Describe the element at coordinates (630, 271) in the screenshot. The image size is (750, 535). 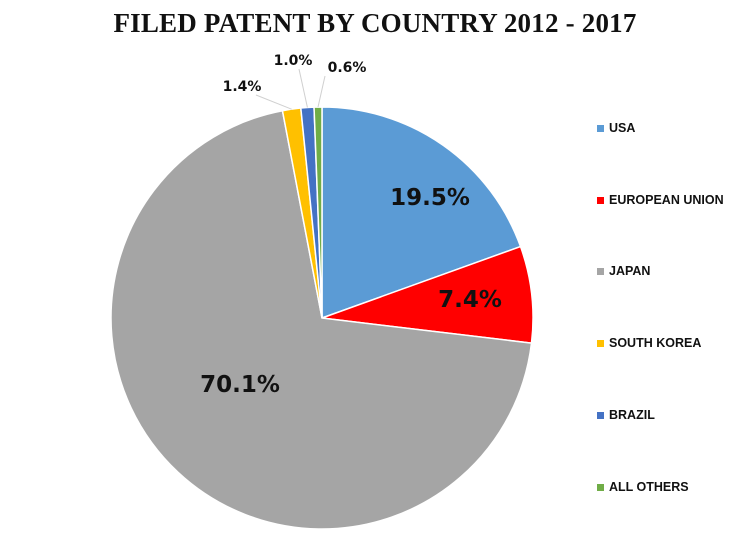
I see `legend-label: JAPAN` at that location.